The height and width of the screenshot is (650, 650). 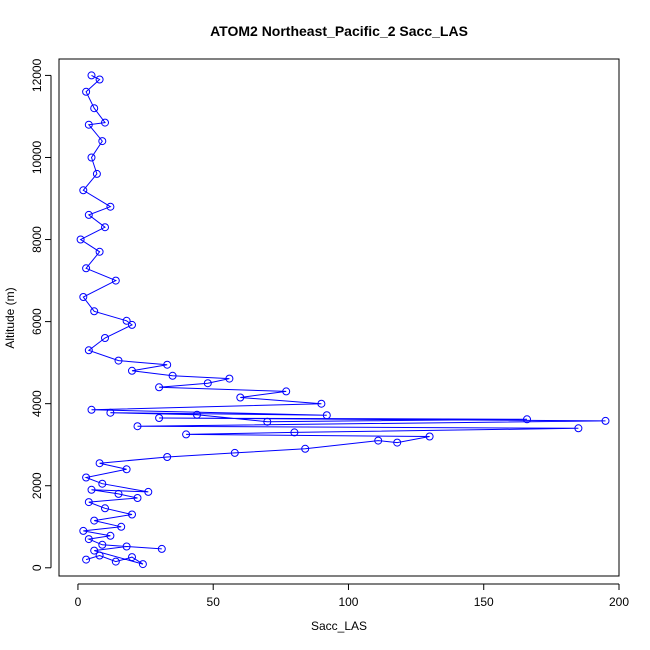 What do you see at coordinates (348, 602) in the screenshot?
I see `x-tick-label: 100` at bounding box center [348, 602].